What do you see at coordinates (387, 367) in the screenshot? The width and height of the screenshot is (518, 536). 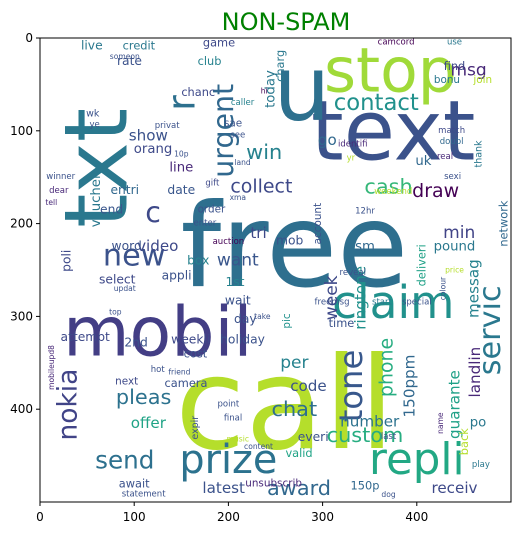 I see `word-phone: phone` at bounding box center [387, 367].